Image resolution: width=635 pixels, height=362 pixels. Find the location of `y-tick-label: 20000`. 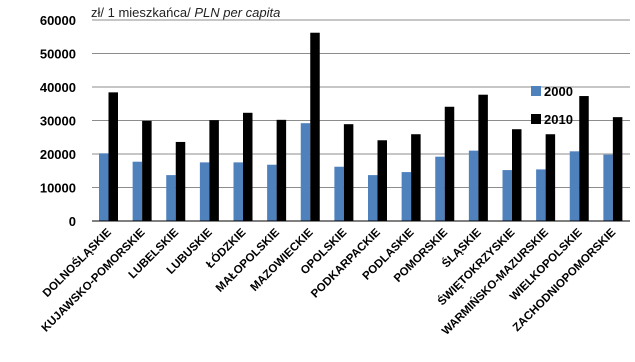

y-tick-label: 20000 is located at coordinates (58, 154).